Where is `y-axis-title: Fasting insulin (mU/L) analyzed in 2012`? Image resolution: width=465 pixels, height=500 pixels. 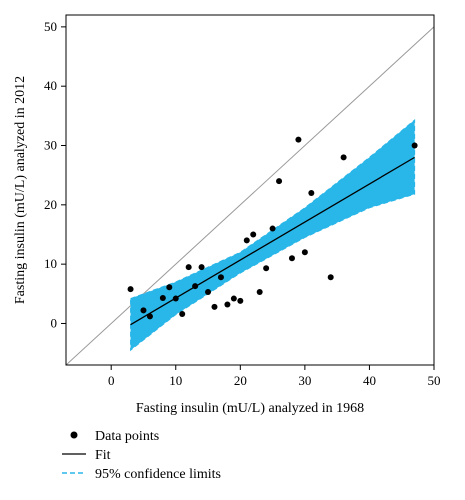
y-axis-title: Fasting insulin (mU/L) analyzed in 2012 is located at coordinates (20, 190).